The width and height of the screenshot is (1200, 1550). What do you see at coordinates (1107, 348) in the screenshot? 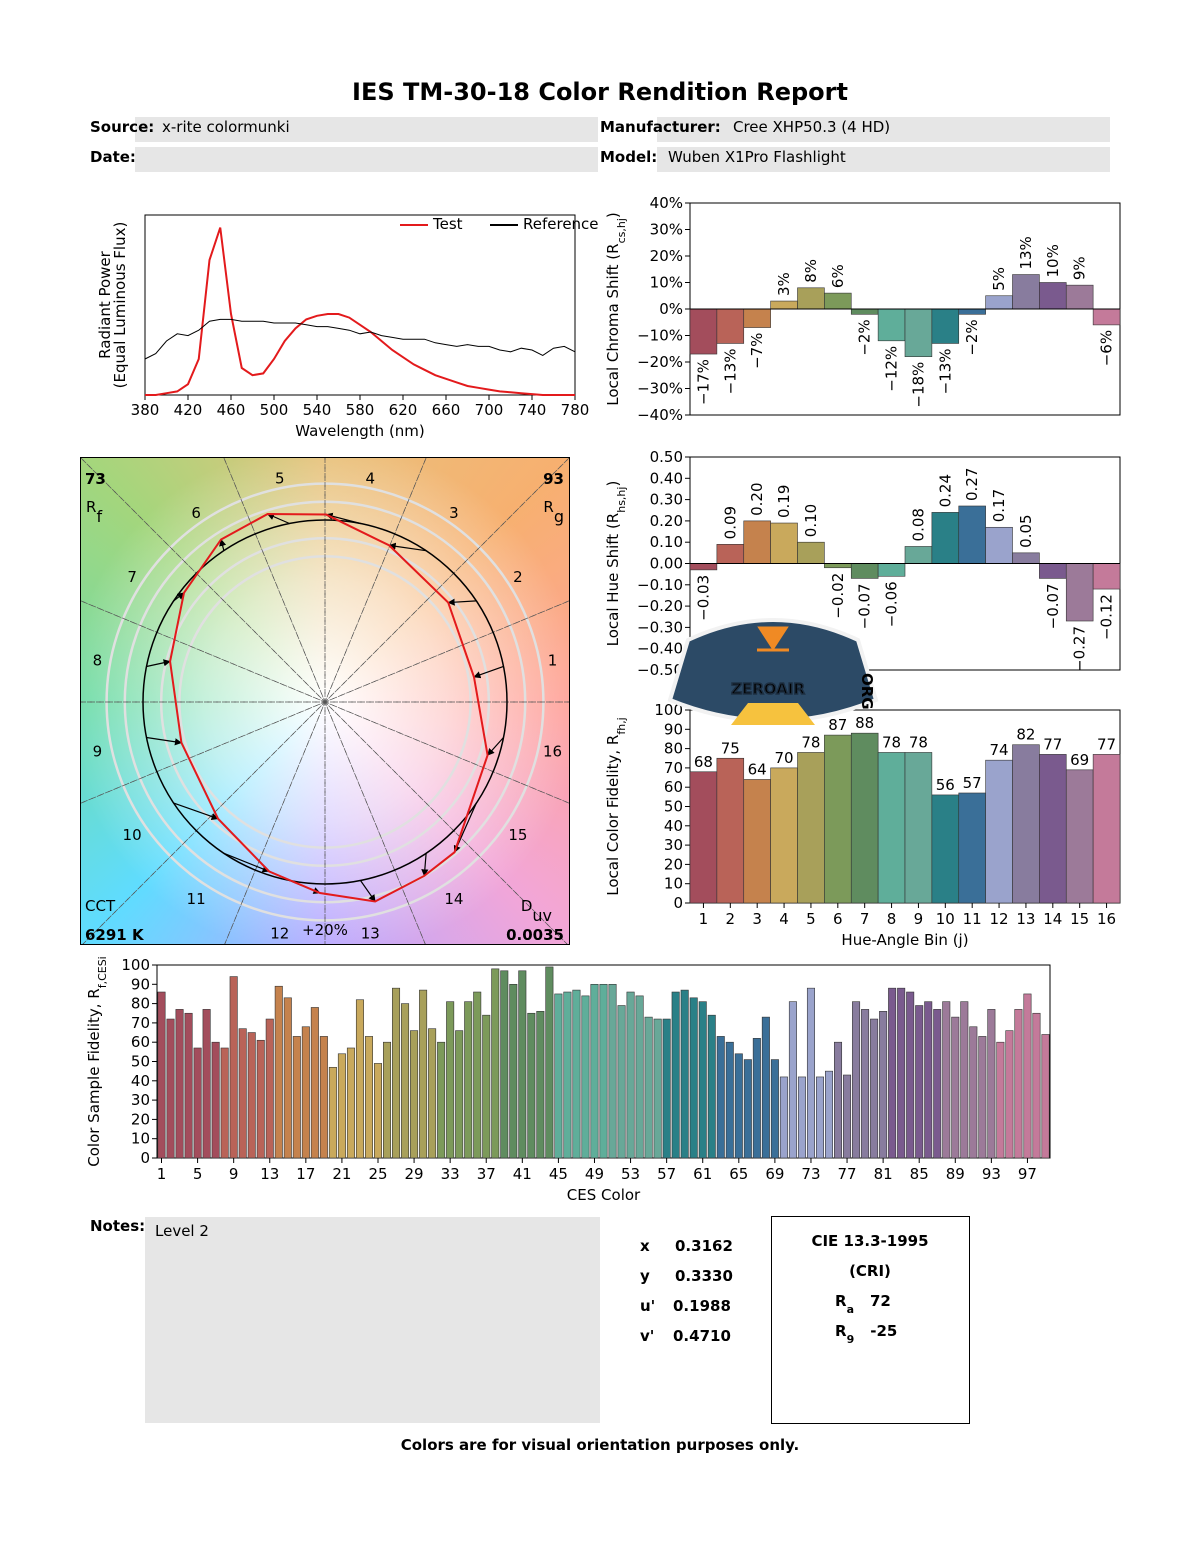
I see `value-label: −6%` at bounding box center [1107, 348].